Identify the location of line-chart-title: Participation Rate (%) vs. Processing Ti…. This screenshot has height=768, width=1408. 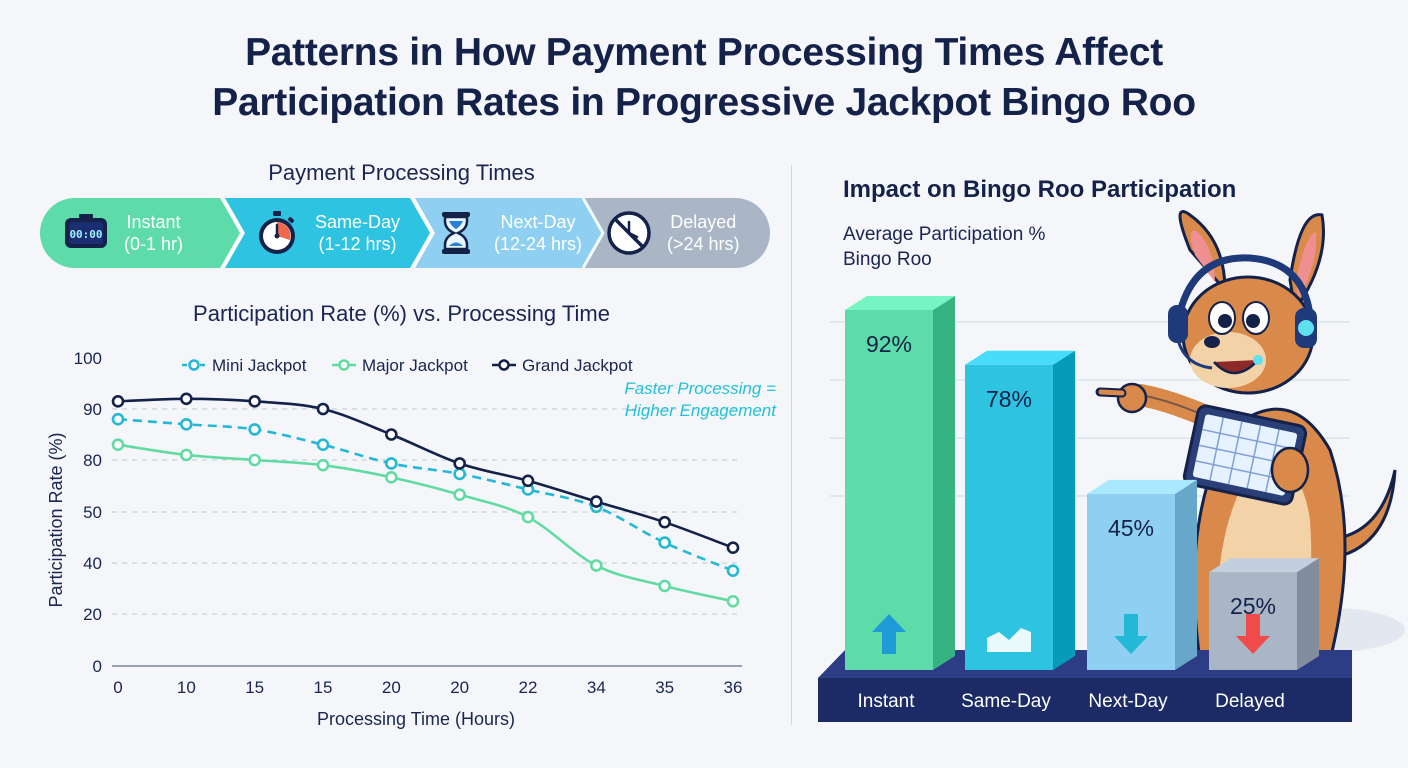
(401, 313).